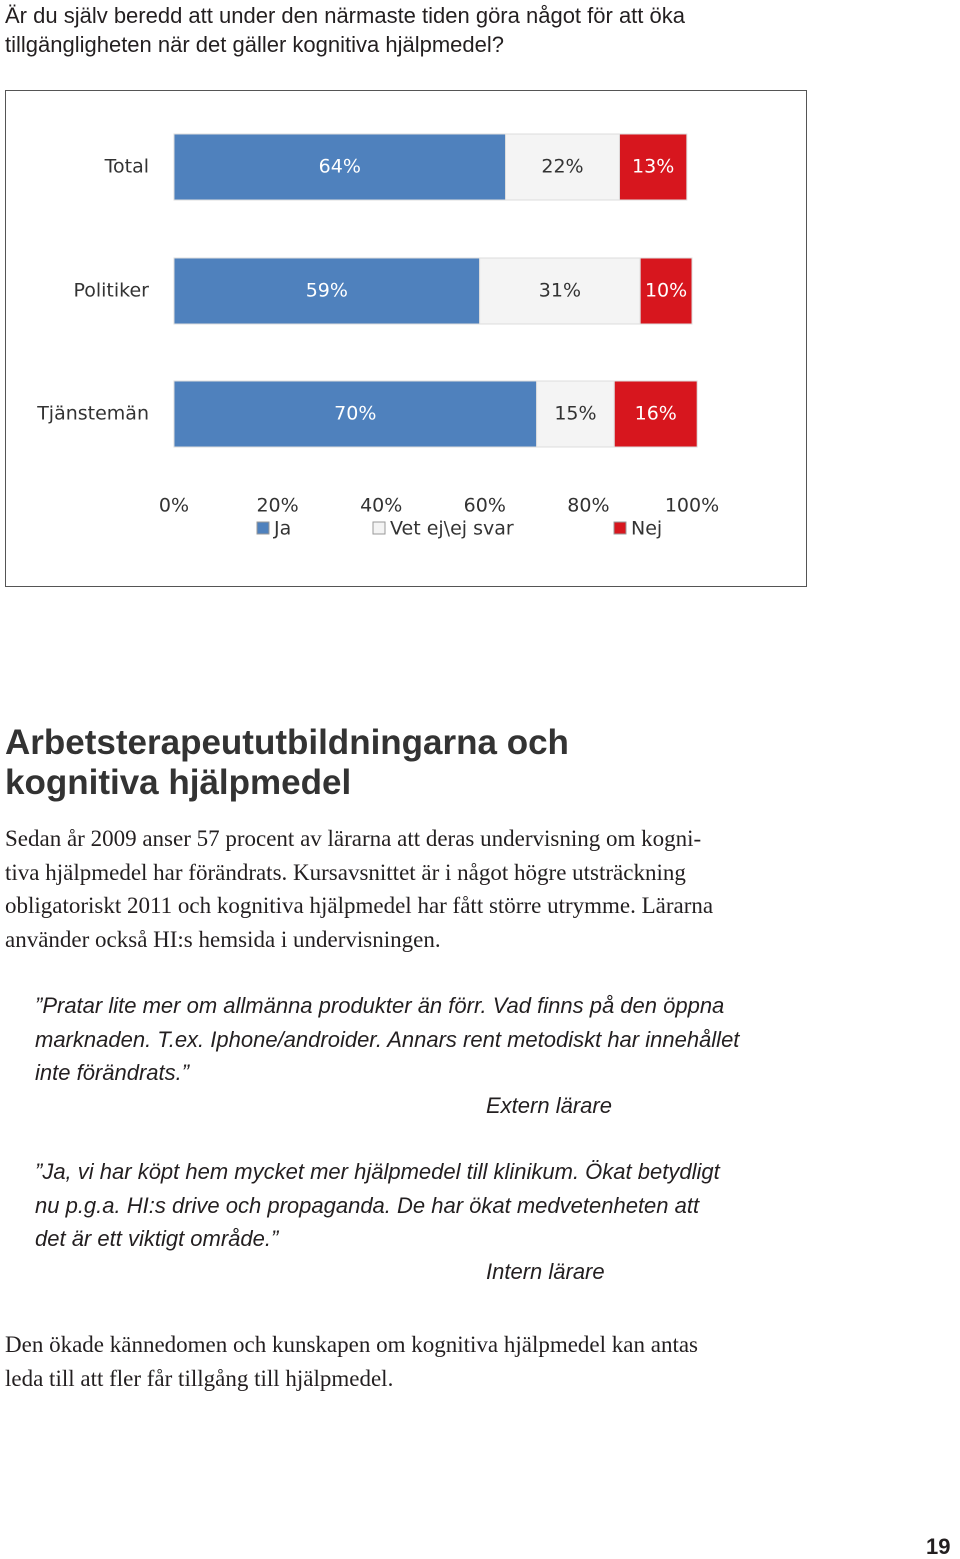 This screenshot has height=1559, width=960. I want to click on value-label: 64%, so click(340, 167).